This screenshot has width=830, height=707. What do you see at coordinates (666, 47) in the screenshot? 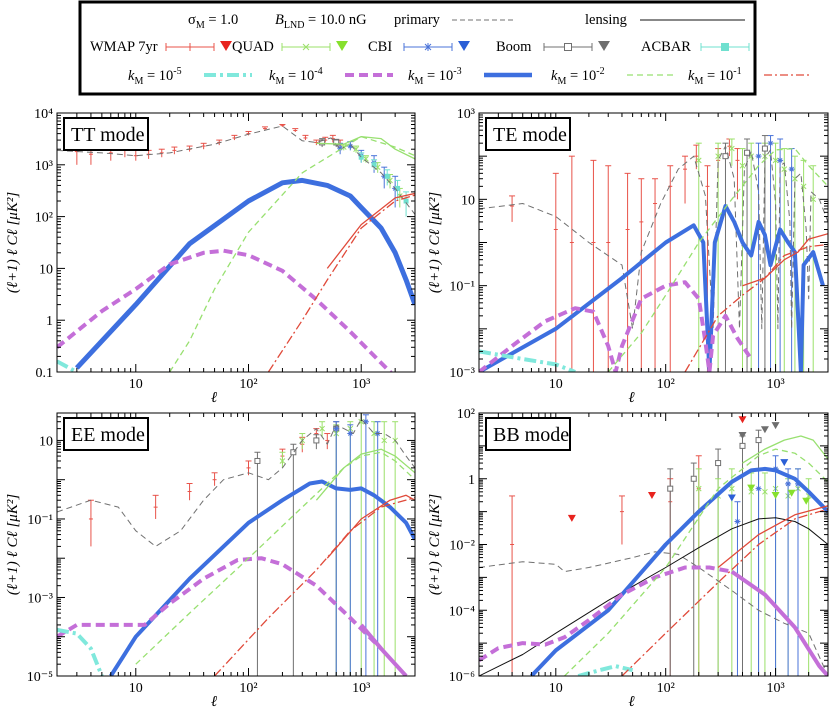
I see `legend-exp-acbar: ACBAR` at bounding box center [666, 47].